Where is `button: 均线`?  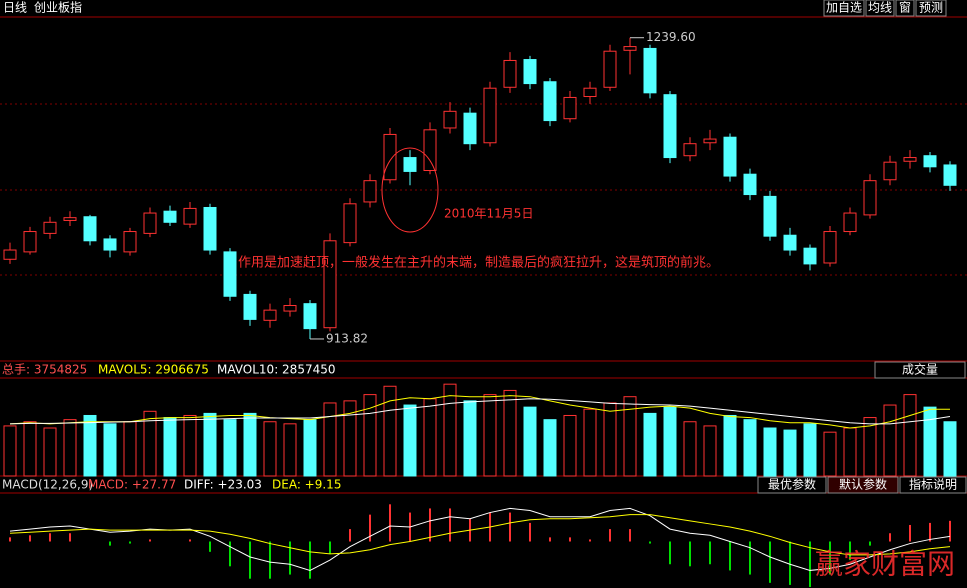
button: 均线 is located at coordinates (880, 8).